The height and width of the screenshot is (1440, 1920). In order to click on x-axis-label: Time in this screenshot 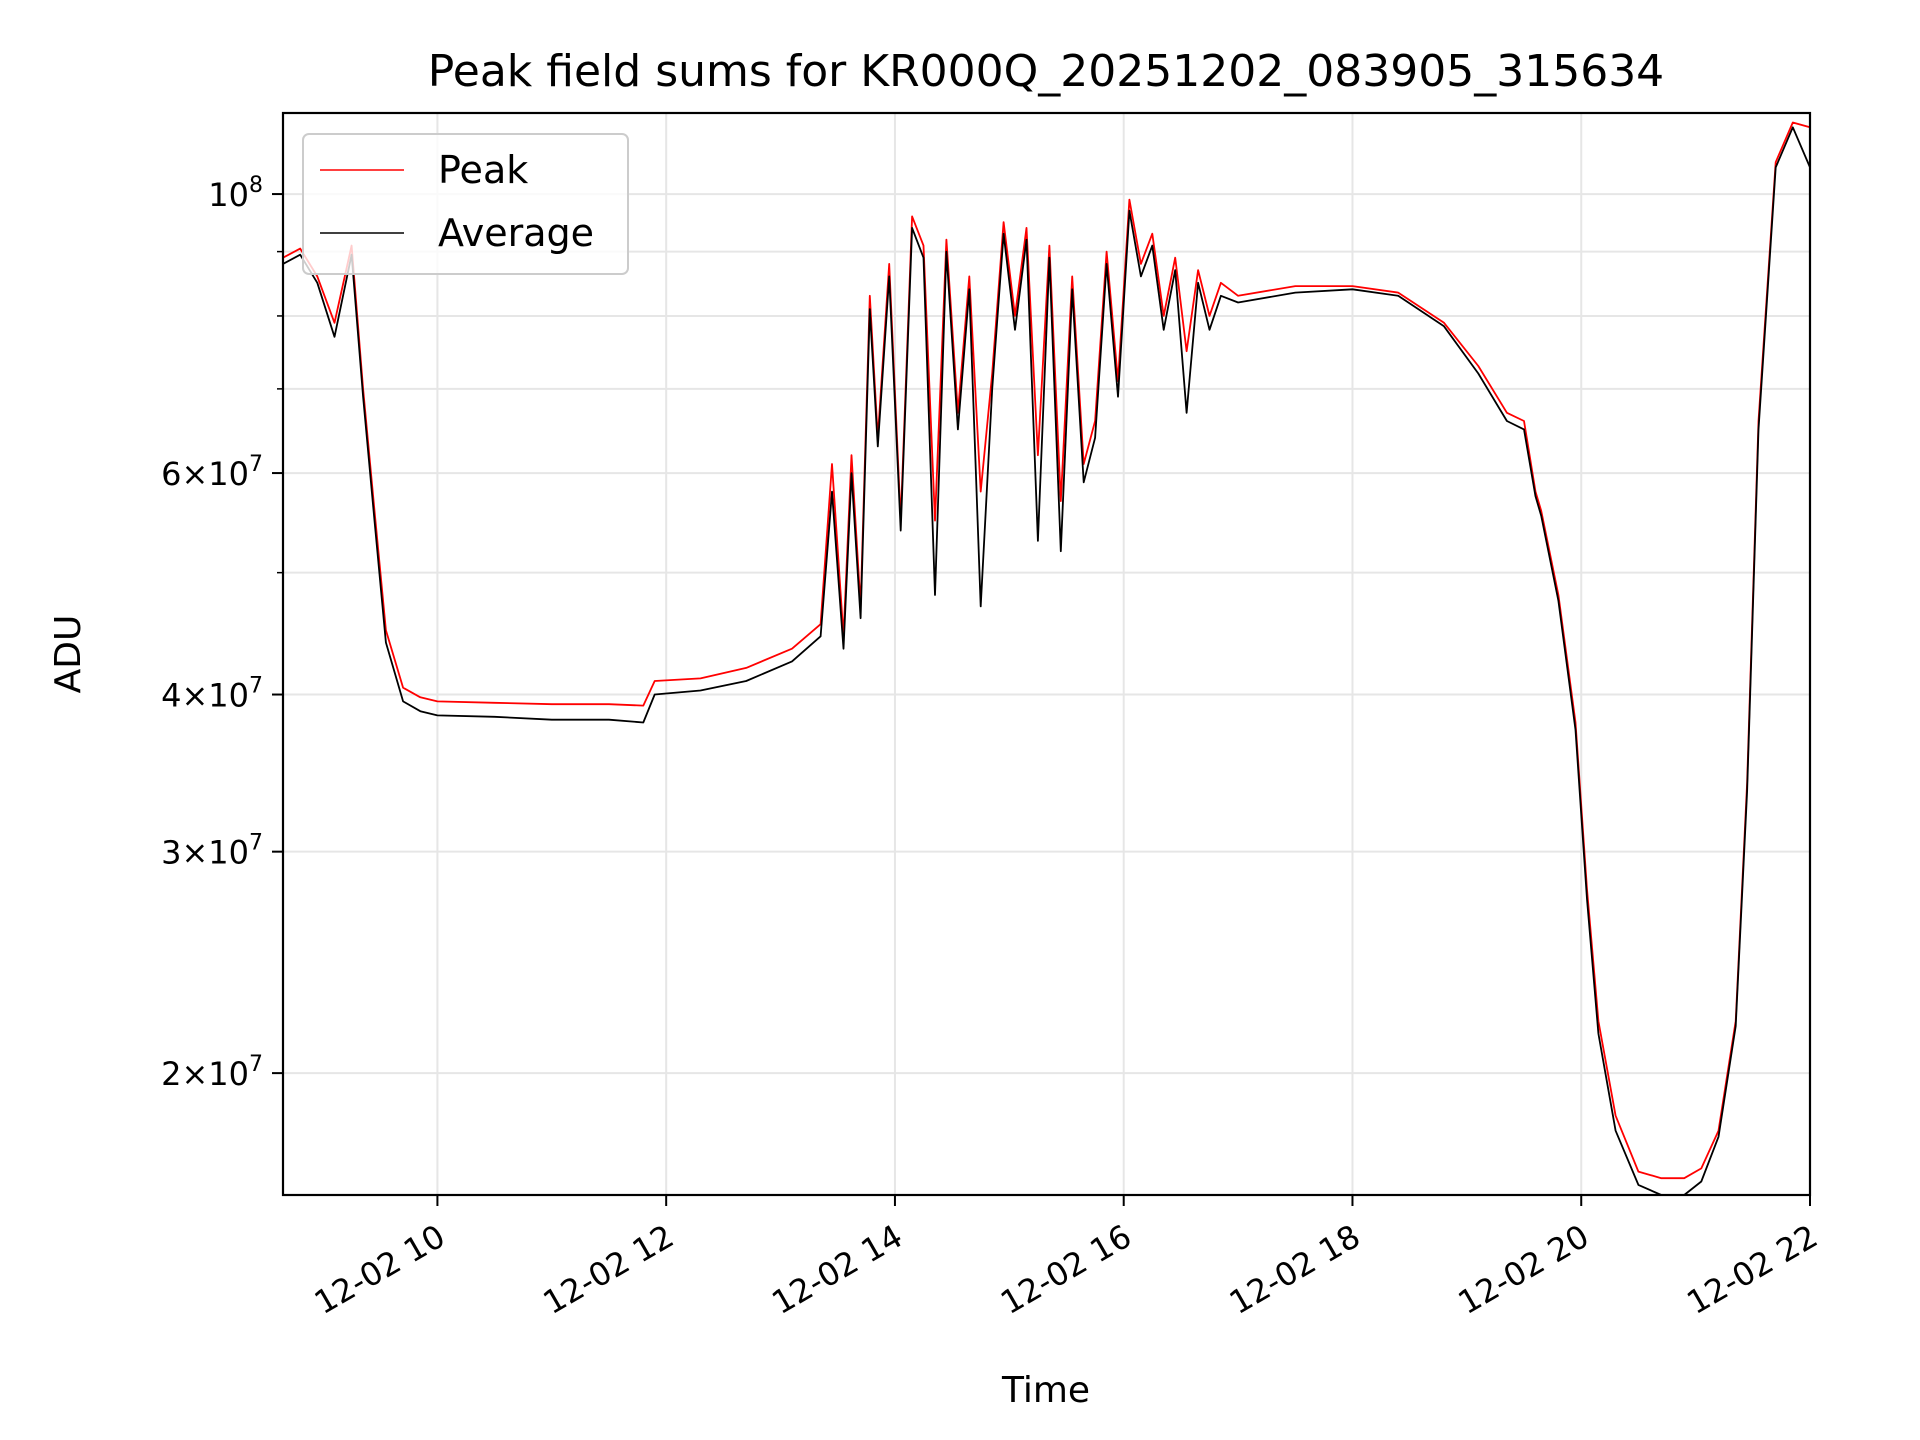, I will do `click(1045, 1390)`.